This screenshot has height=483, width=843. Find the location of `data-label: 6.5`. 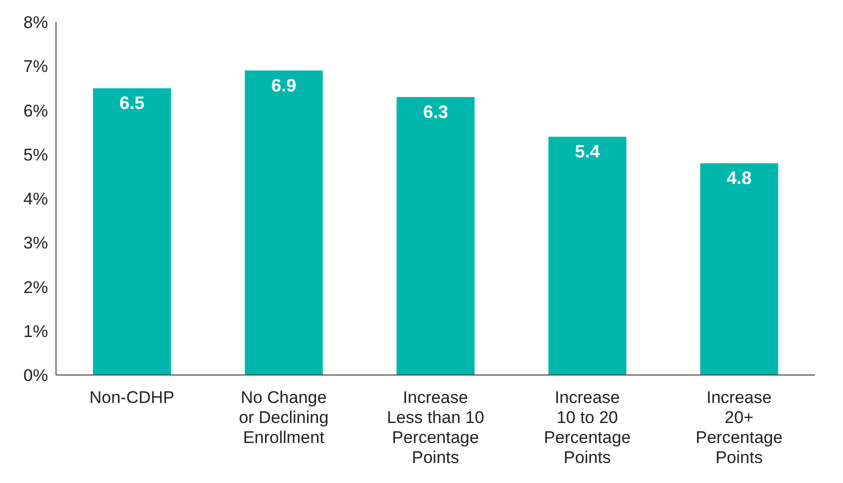

data-label: 6.5 is located at coordinates (132, 102).